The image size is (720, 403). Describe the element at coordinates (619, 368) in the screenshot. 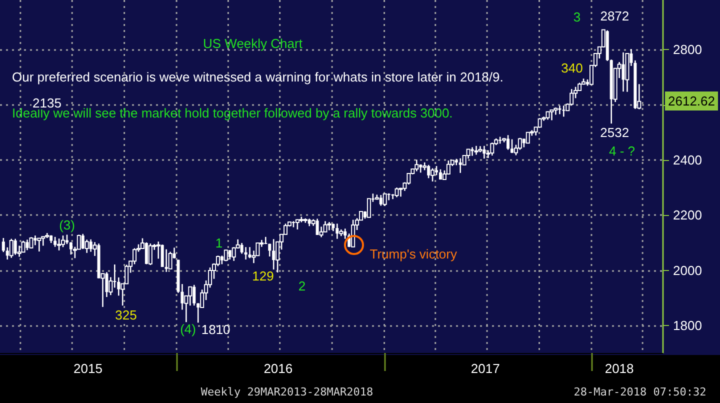

I see `x-tick-label: 2018` at that location.